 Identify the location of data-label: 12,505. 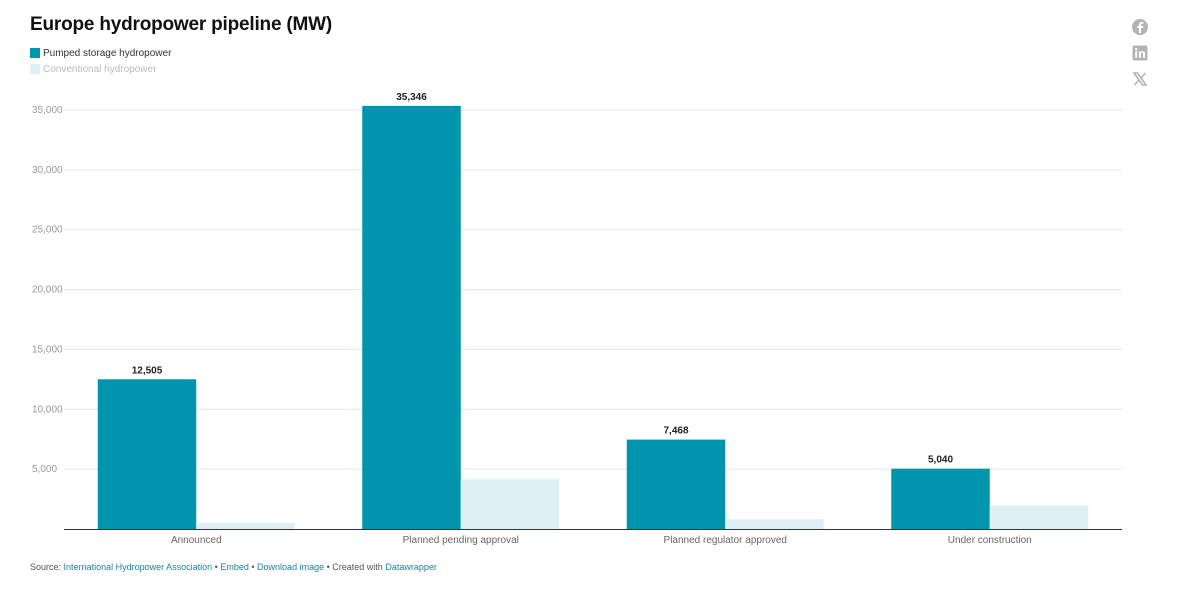
(147, 370).